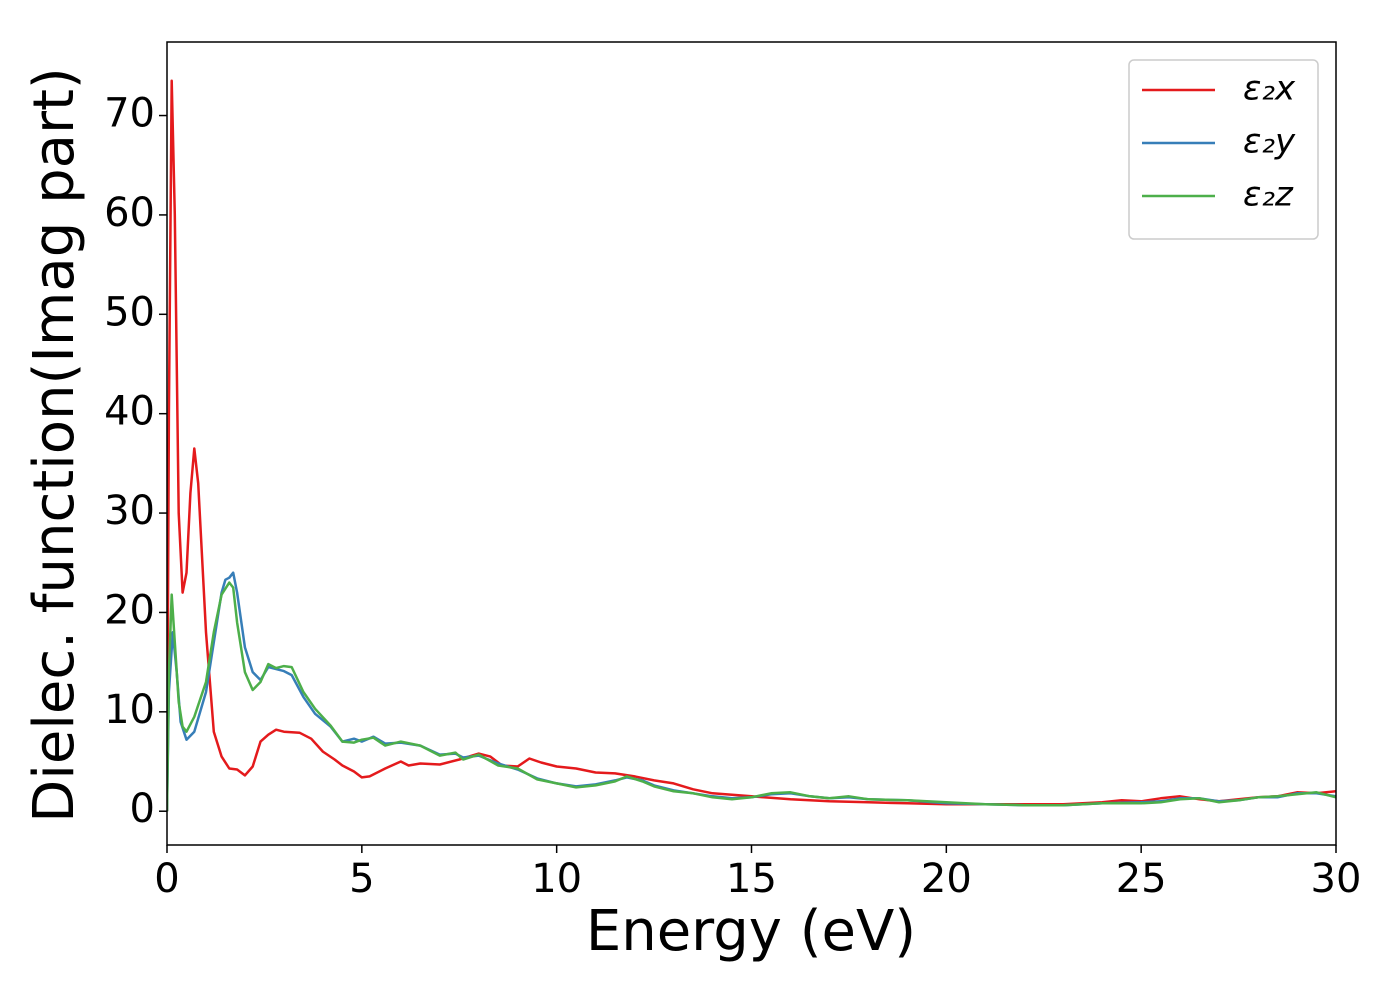 The image size is (1400, 1000). Describe the element at coordinates (751, 879) in the screenshot. I see `x-tick-label: 15` at that location.